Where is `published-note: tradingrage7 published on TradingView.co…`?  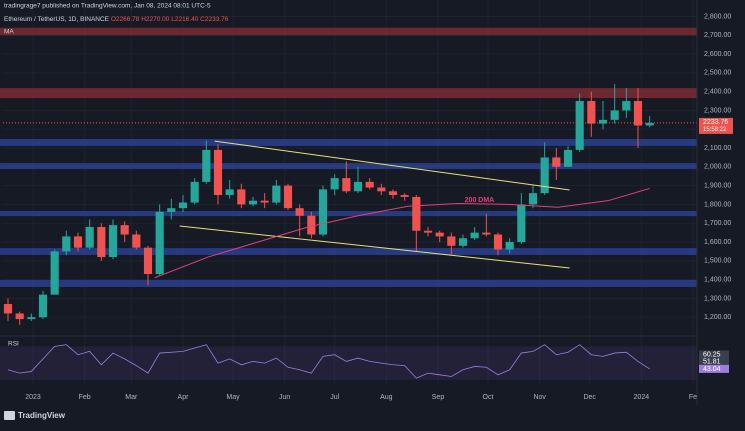
published-note: tradingrage7 published on TradingView.co… is located at coordinates (107, 6).